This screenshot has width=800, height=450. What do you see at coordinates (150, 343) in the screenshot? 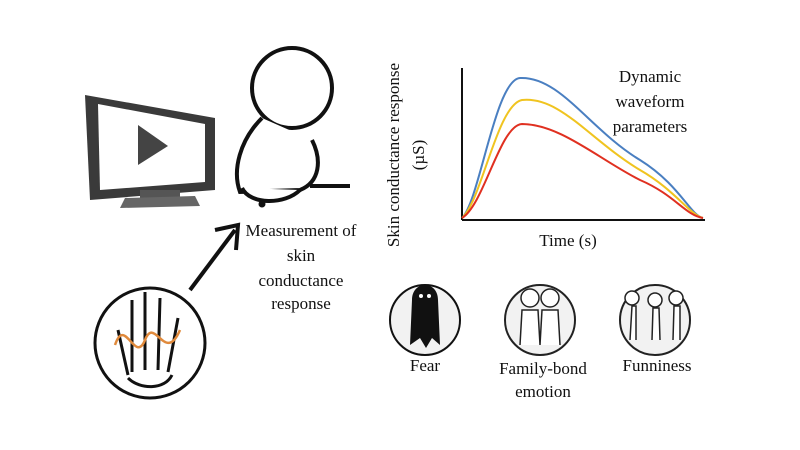
I see `hand-icon` at bounding box center [150, 343].